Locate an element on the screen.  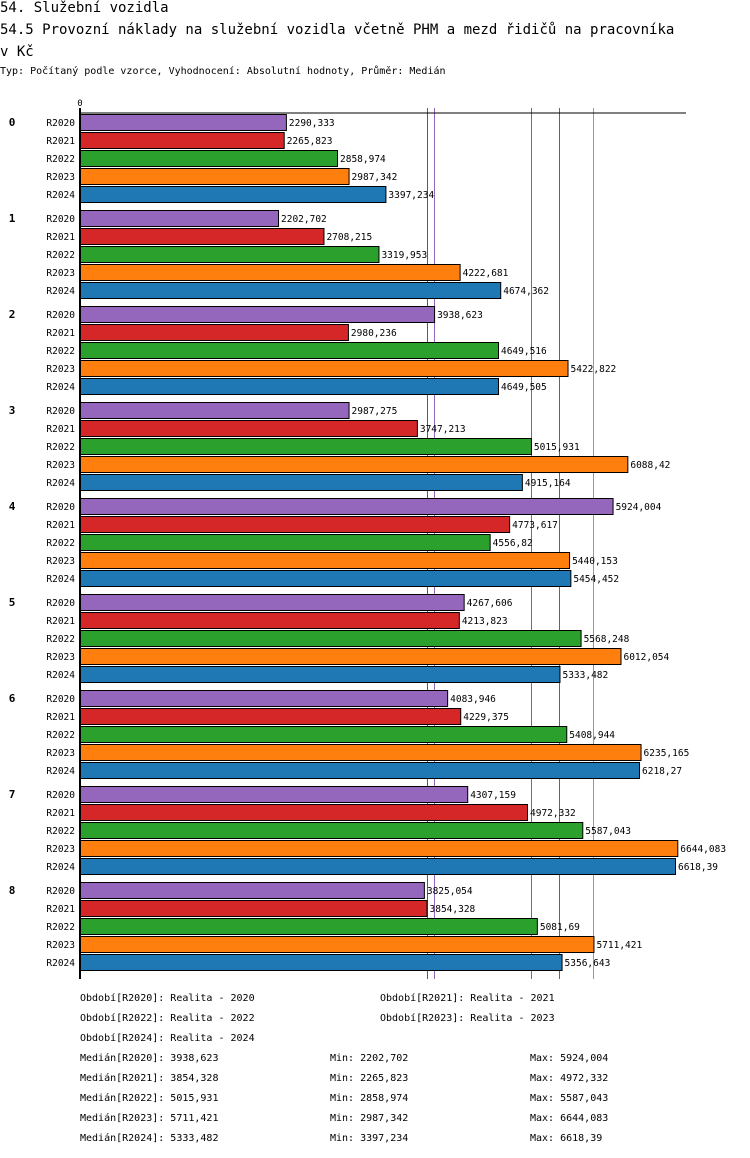
data-label: 2202,702 is located at coordinates (304, 219).